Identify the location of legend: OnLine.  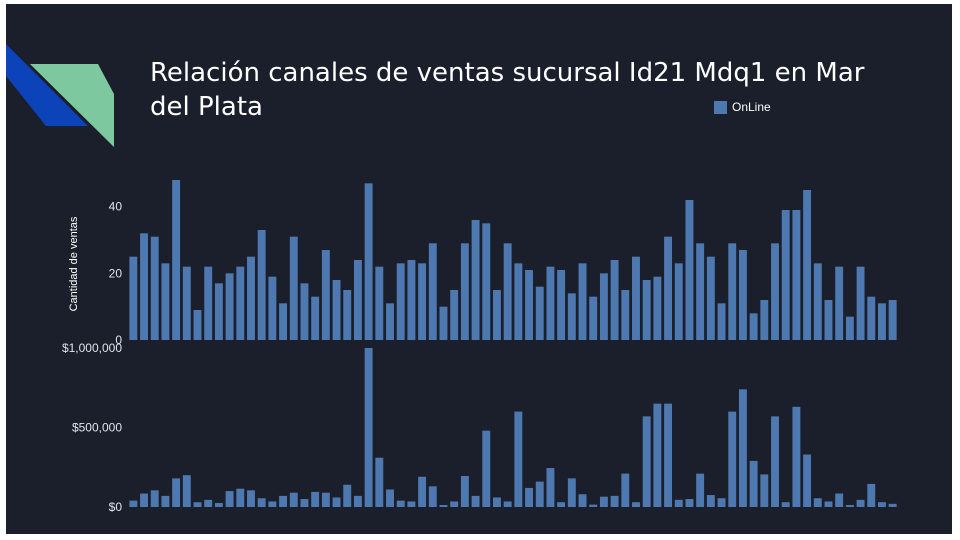
(742, 107).